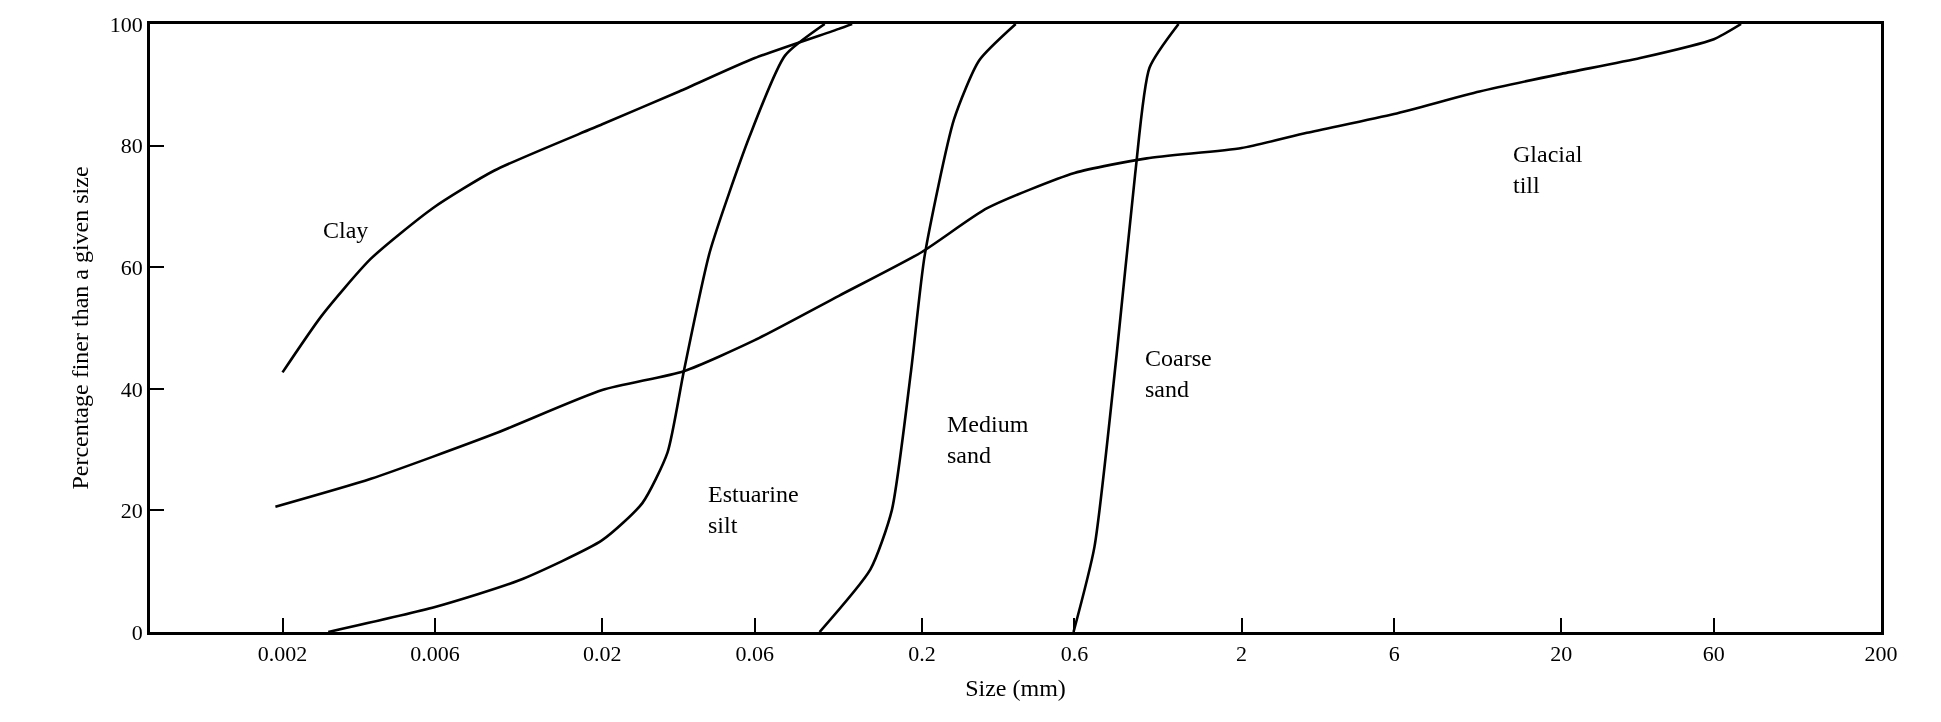  Describe the element at coordinates (1548, 170) in the screenshot. I see `text: Glacial till` at that location.